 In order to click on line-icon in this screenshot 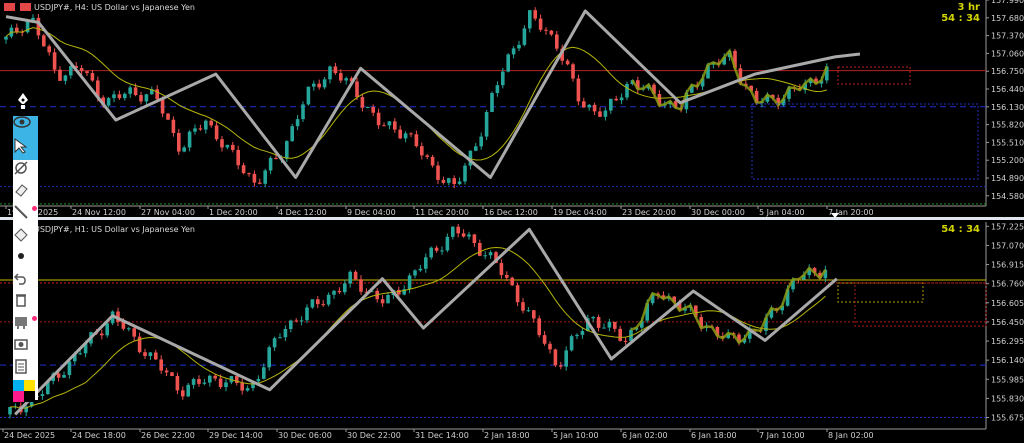, I will do `click(25, 215)`.